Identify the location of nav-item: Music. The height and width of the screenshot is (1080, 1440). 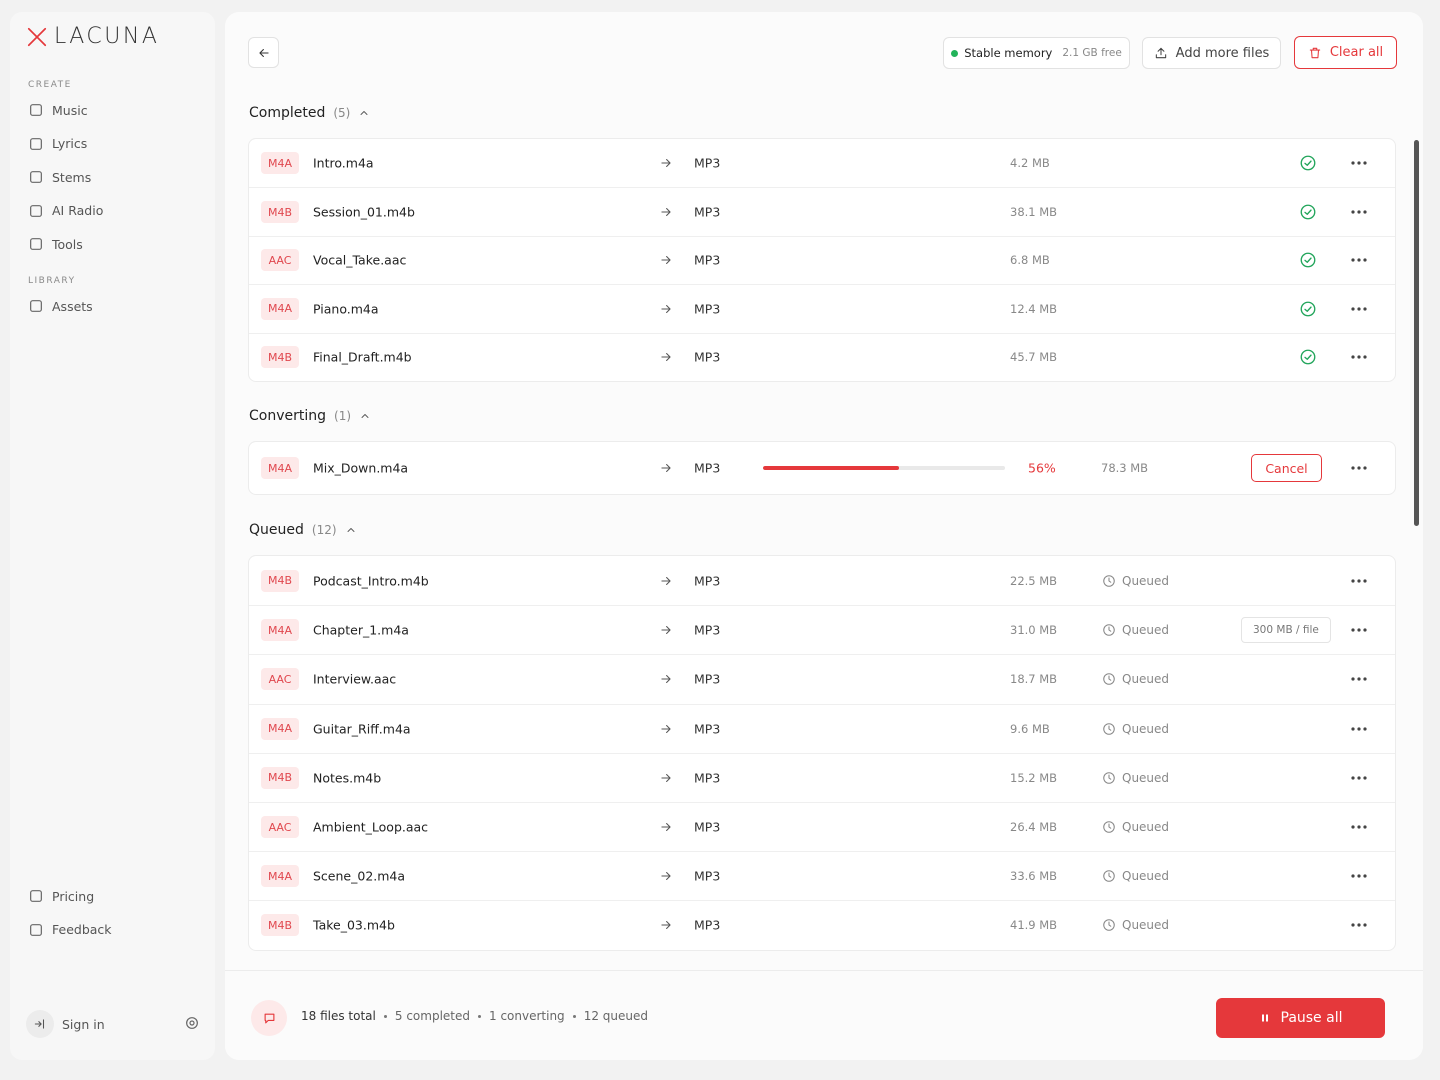
(58, 110).